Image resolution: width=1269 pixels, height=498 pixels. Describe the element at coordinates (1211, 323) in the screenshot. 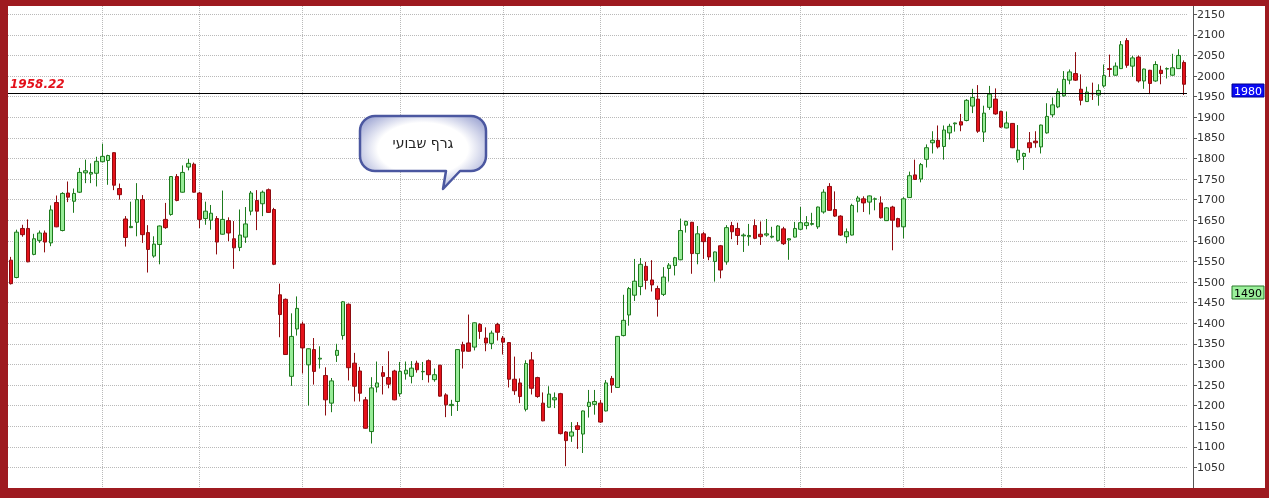

I see `y-tick-label: 1400` at that location.